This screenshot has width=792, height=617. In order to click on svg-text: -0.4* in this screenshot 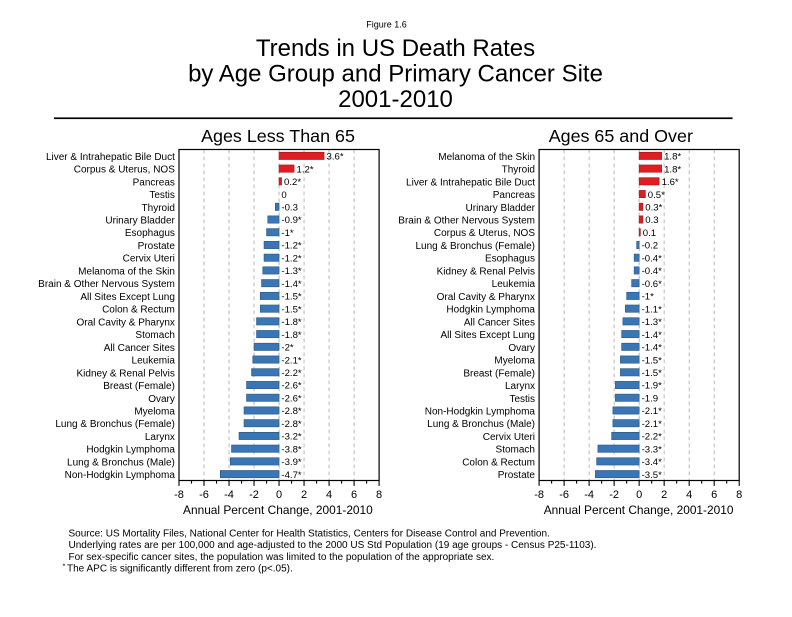, I will do `click(652, 271)`.